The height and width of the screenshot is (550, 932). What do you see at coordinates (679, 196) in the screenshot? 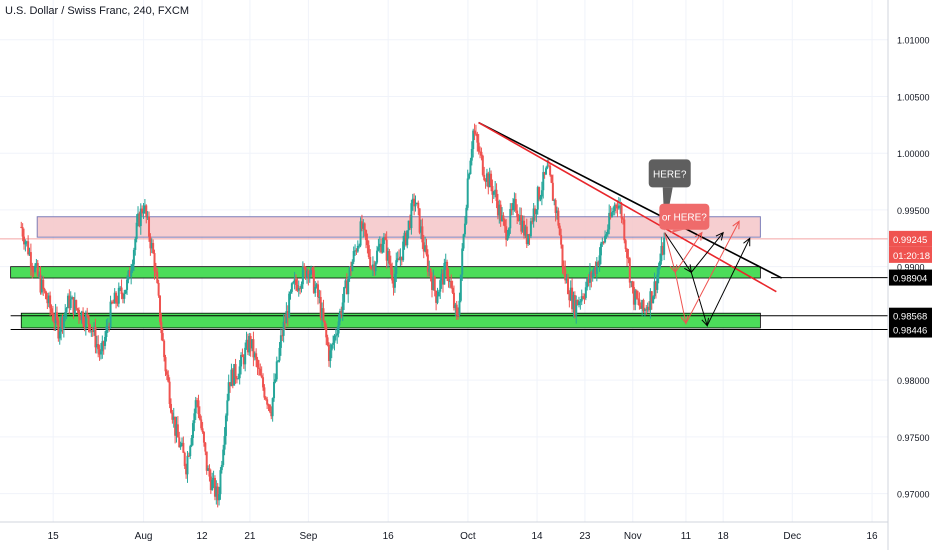
I see `callouts-layer: HERE? or HERE?` at bounding box center [679, 196].